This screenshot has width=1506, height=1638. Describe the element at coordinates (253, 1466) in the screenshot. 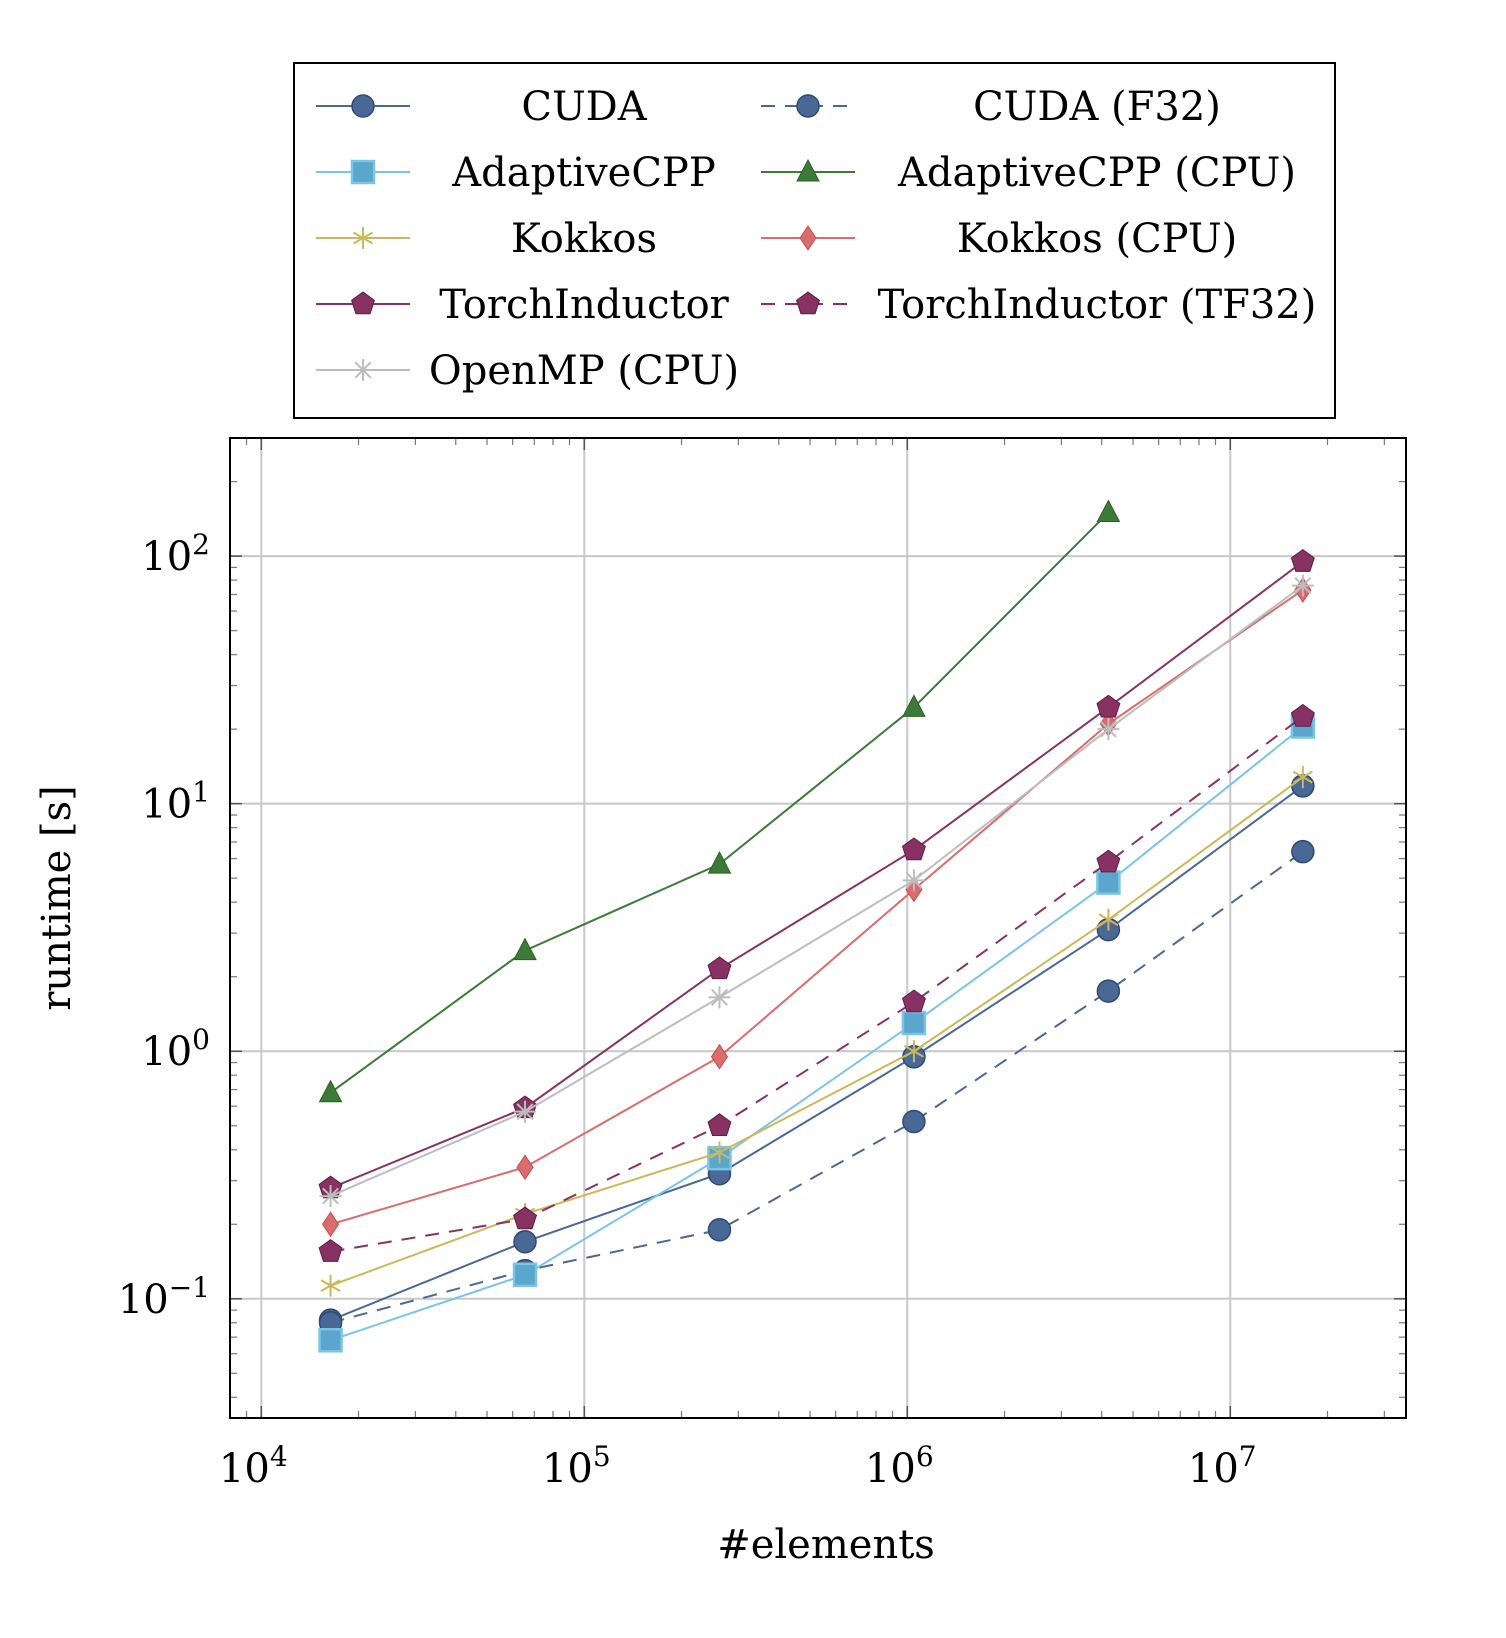

I see `x-tick-label: 104` at that location.